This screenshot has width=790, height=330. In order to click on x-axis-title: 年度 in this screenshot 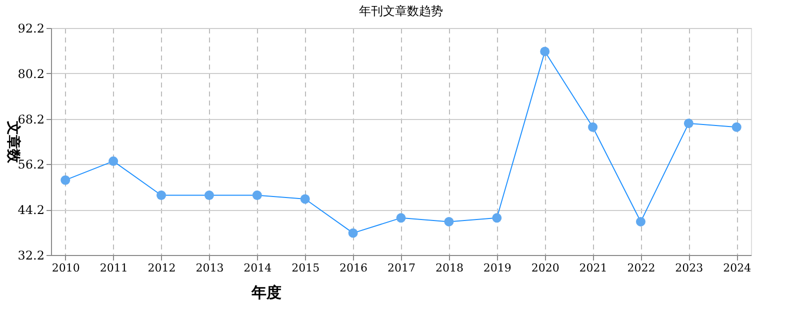, I will do `click(266, 293)`.